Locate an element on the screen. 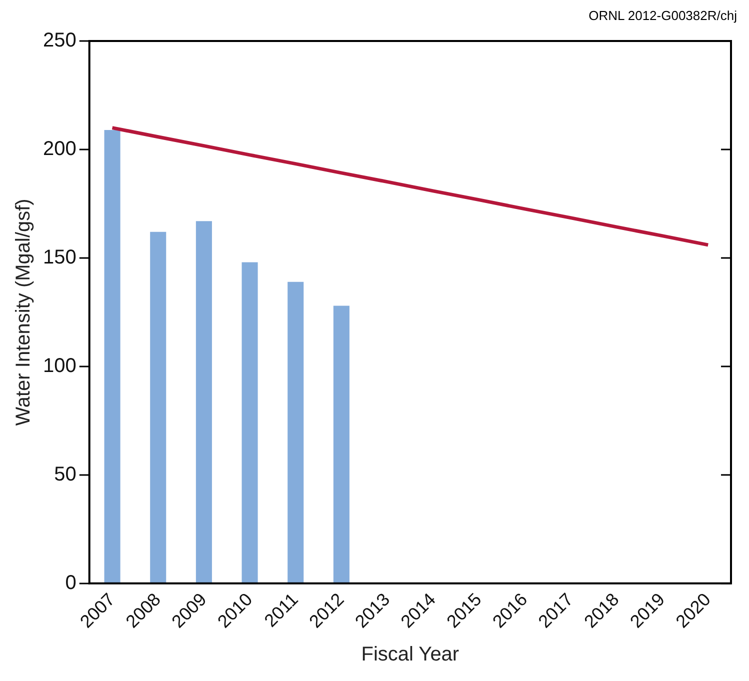 The height and width of the screenshot is (681, 749). text: ORNL 2012-G00382R/chj is located at coordinates (662, 15).